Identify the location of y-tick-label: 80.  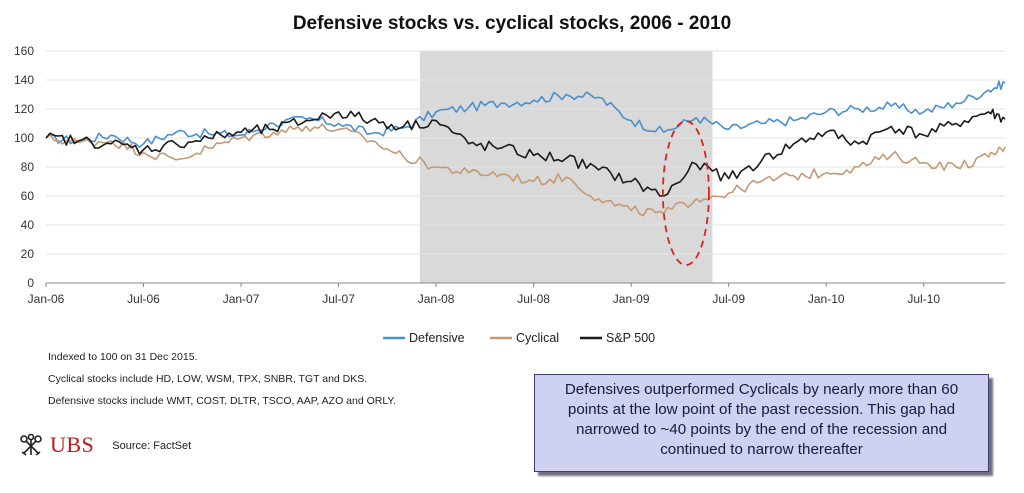
(28, 167).